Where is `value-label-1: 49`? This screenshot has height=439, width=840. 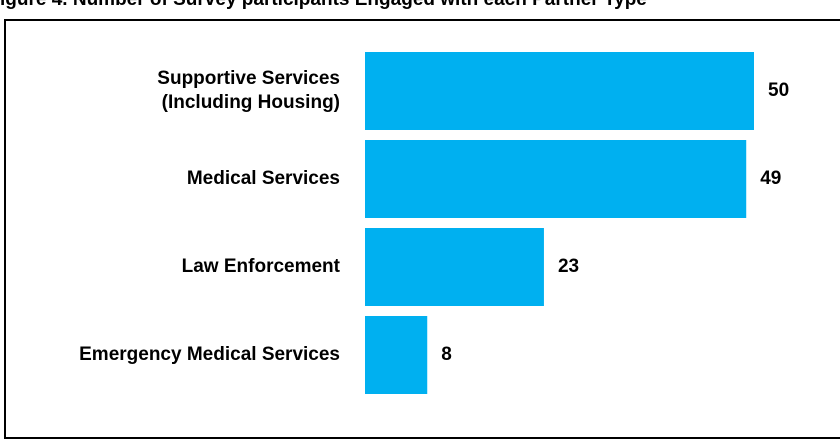 value-label-1: 49 is located at coordinates (770, 178).